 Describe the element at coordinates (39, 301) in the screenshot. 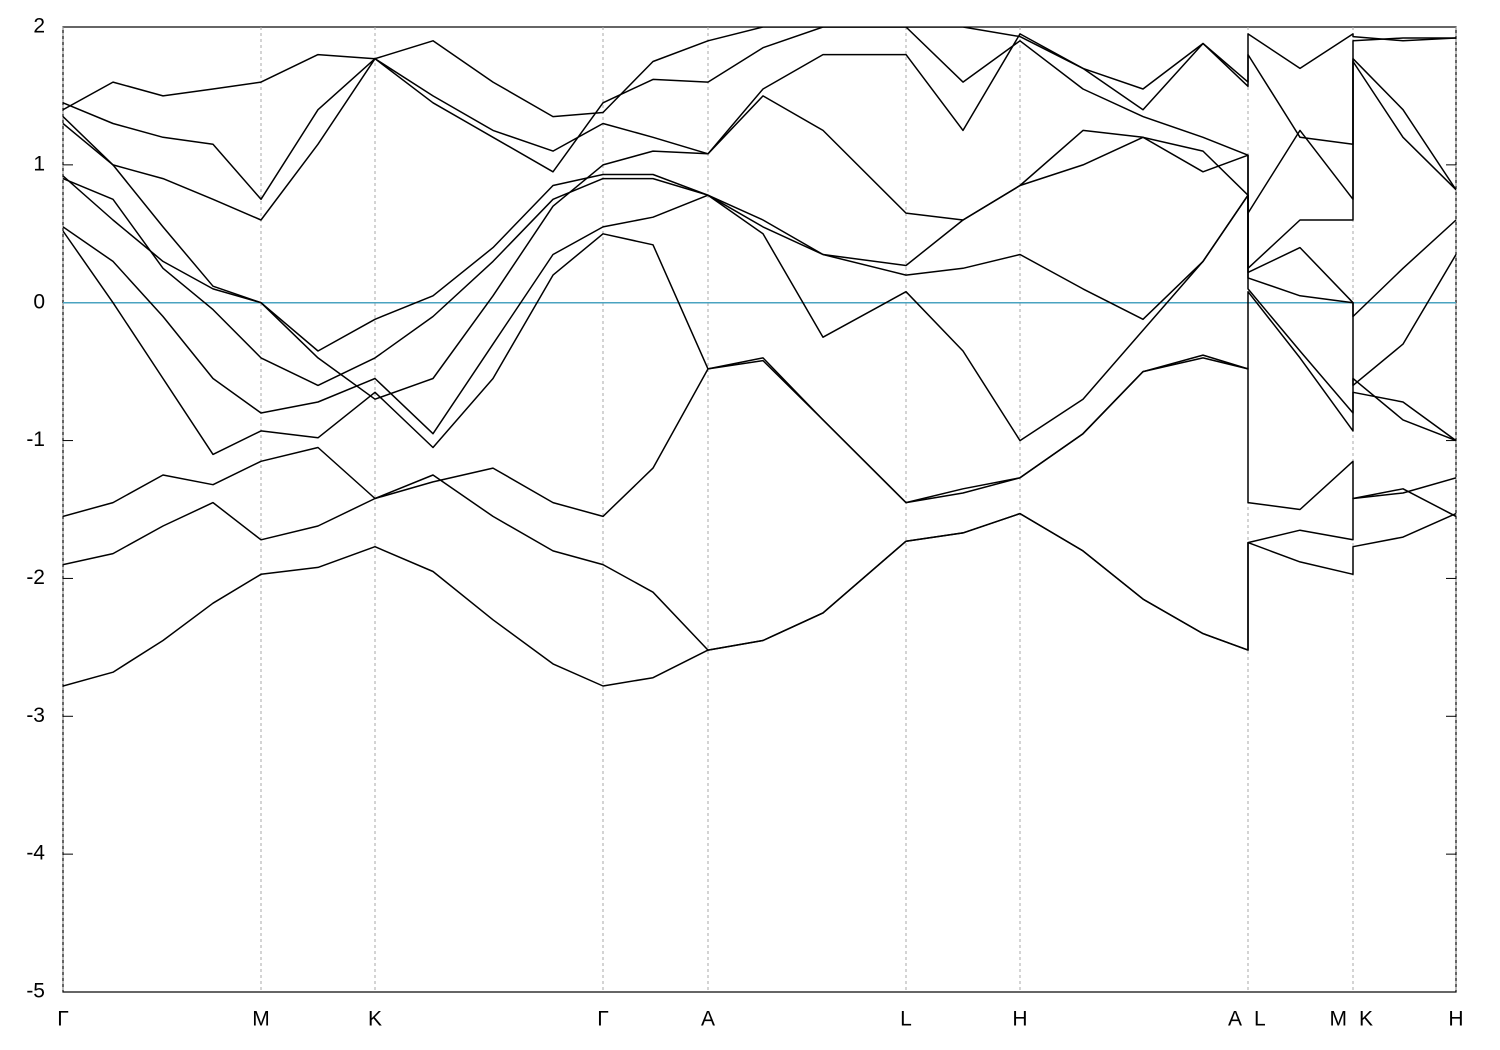

I see `y-tick-label: 0` at that location.